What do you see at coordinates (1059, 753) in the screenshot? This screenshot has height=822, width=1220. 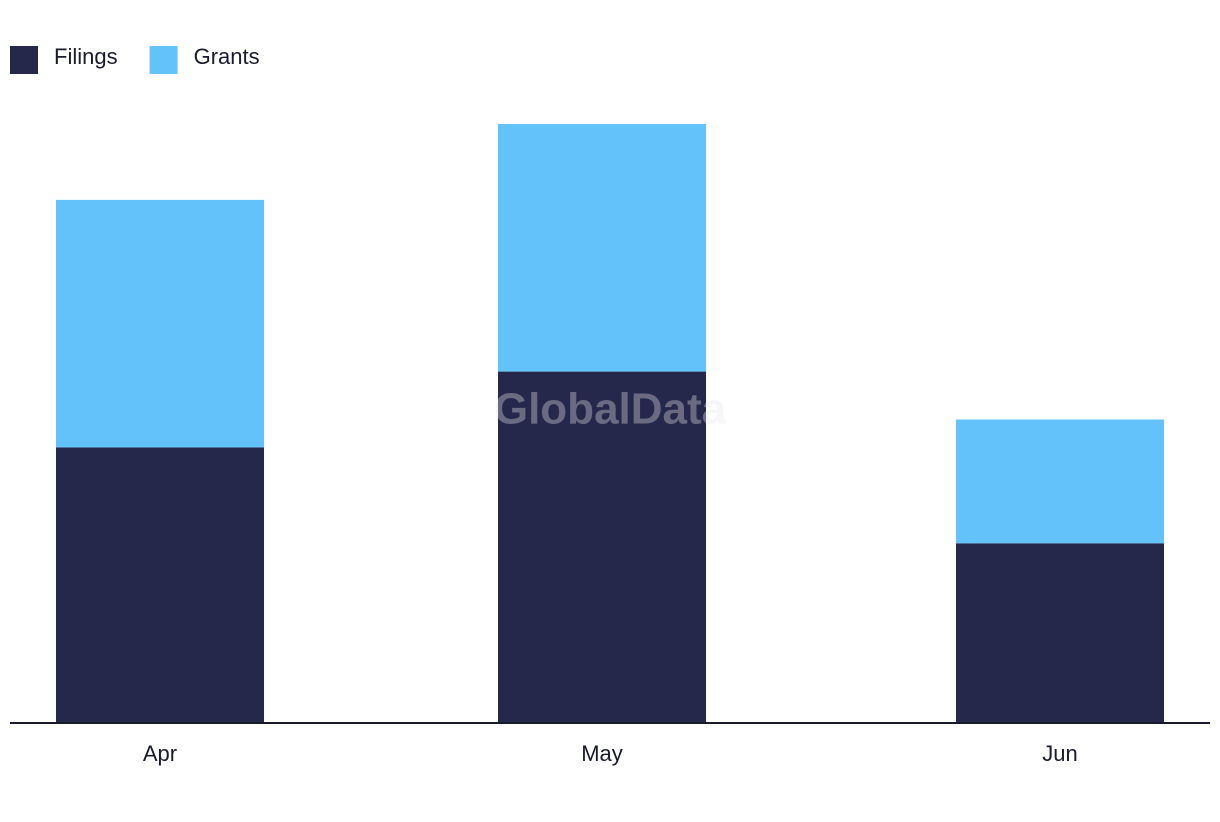 I see `x-tick-label: Jun` at bounding box center [1059, 753].